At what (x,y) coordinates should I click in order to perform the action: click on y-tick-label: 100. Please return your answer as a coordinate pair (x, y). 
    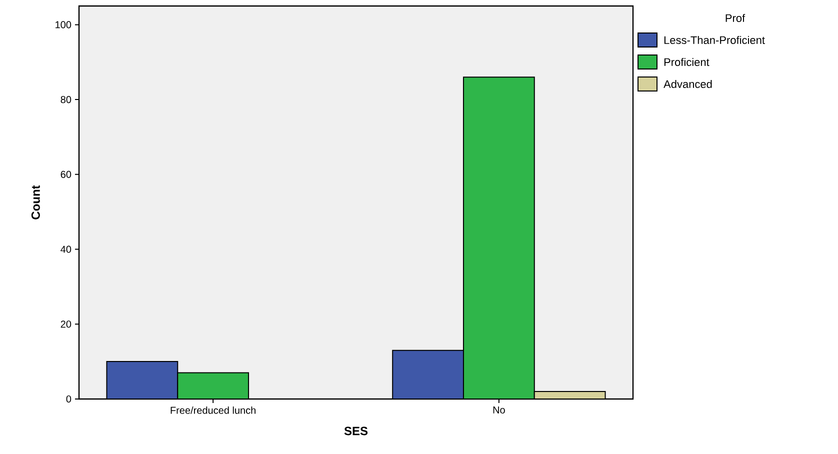
    Looking at the image, I should click on (64, 24).